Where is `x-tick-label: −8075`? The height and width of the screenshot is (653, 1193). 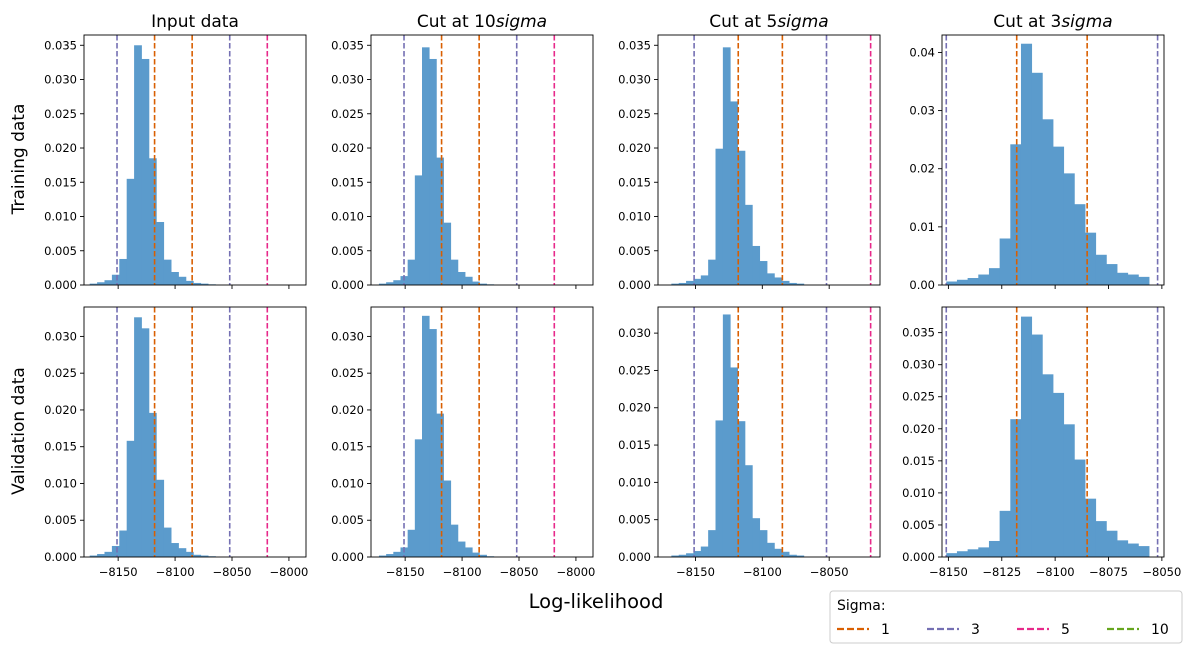
x-tick-label: −8075 is located at coordinates (1108, 572).